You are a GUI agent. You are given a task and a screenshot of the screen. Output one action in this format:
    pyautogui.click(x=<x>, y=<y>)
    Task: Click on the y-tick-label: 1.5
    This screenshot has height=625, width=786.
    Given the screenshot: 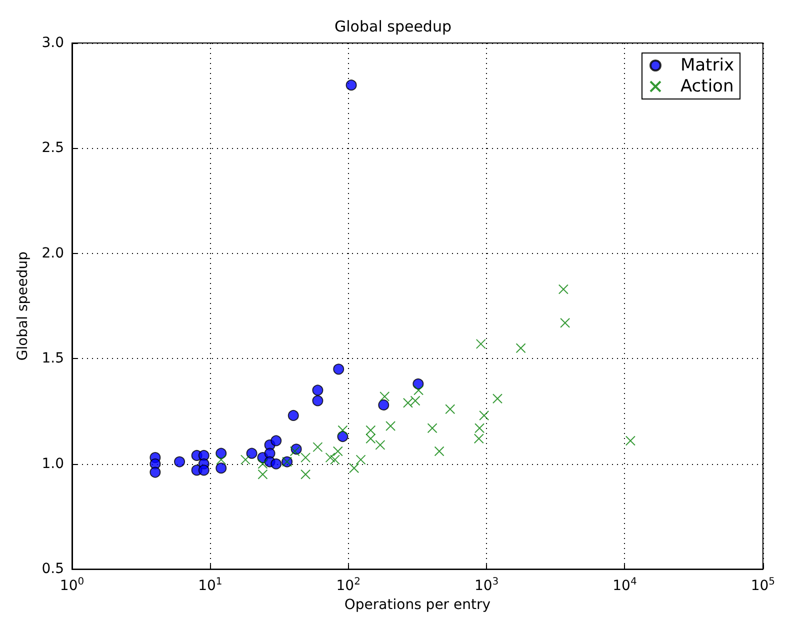 What is the action you would take?
    pyautogui.click(x=53, y=358)
    